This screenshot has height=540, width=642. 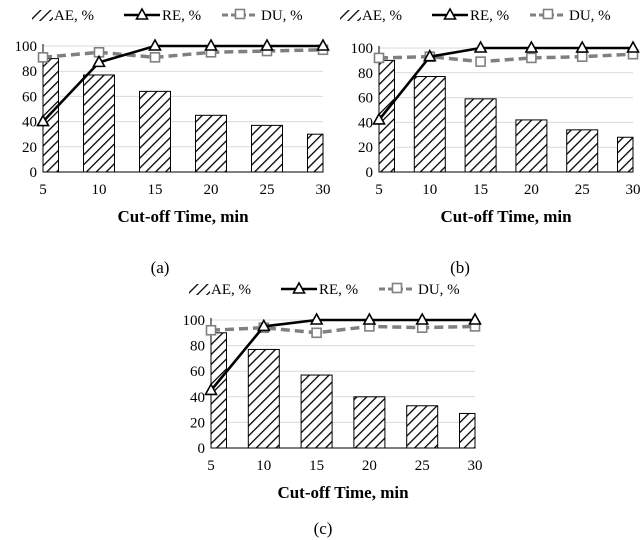 What do you see at coordinates (365, 99) in the screenshot?
I see `y-tick-label: 60` at bounding box center [365, 99].